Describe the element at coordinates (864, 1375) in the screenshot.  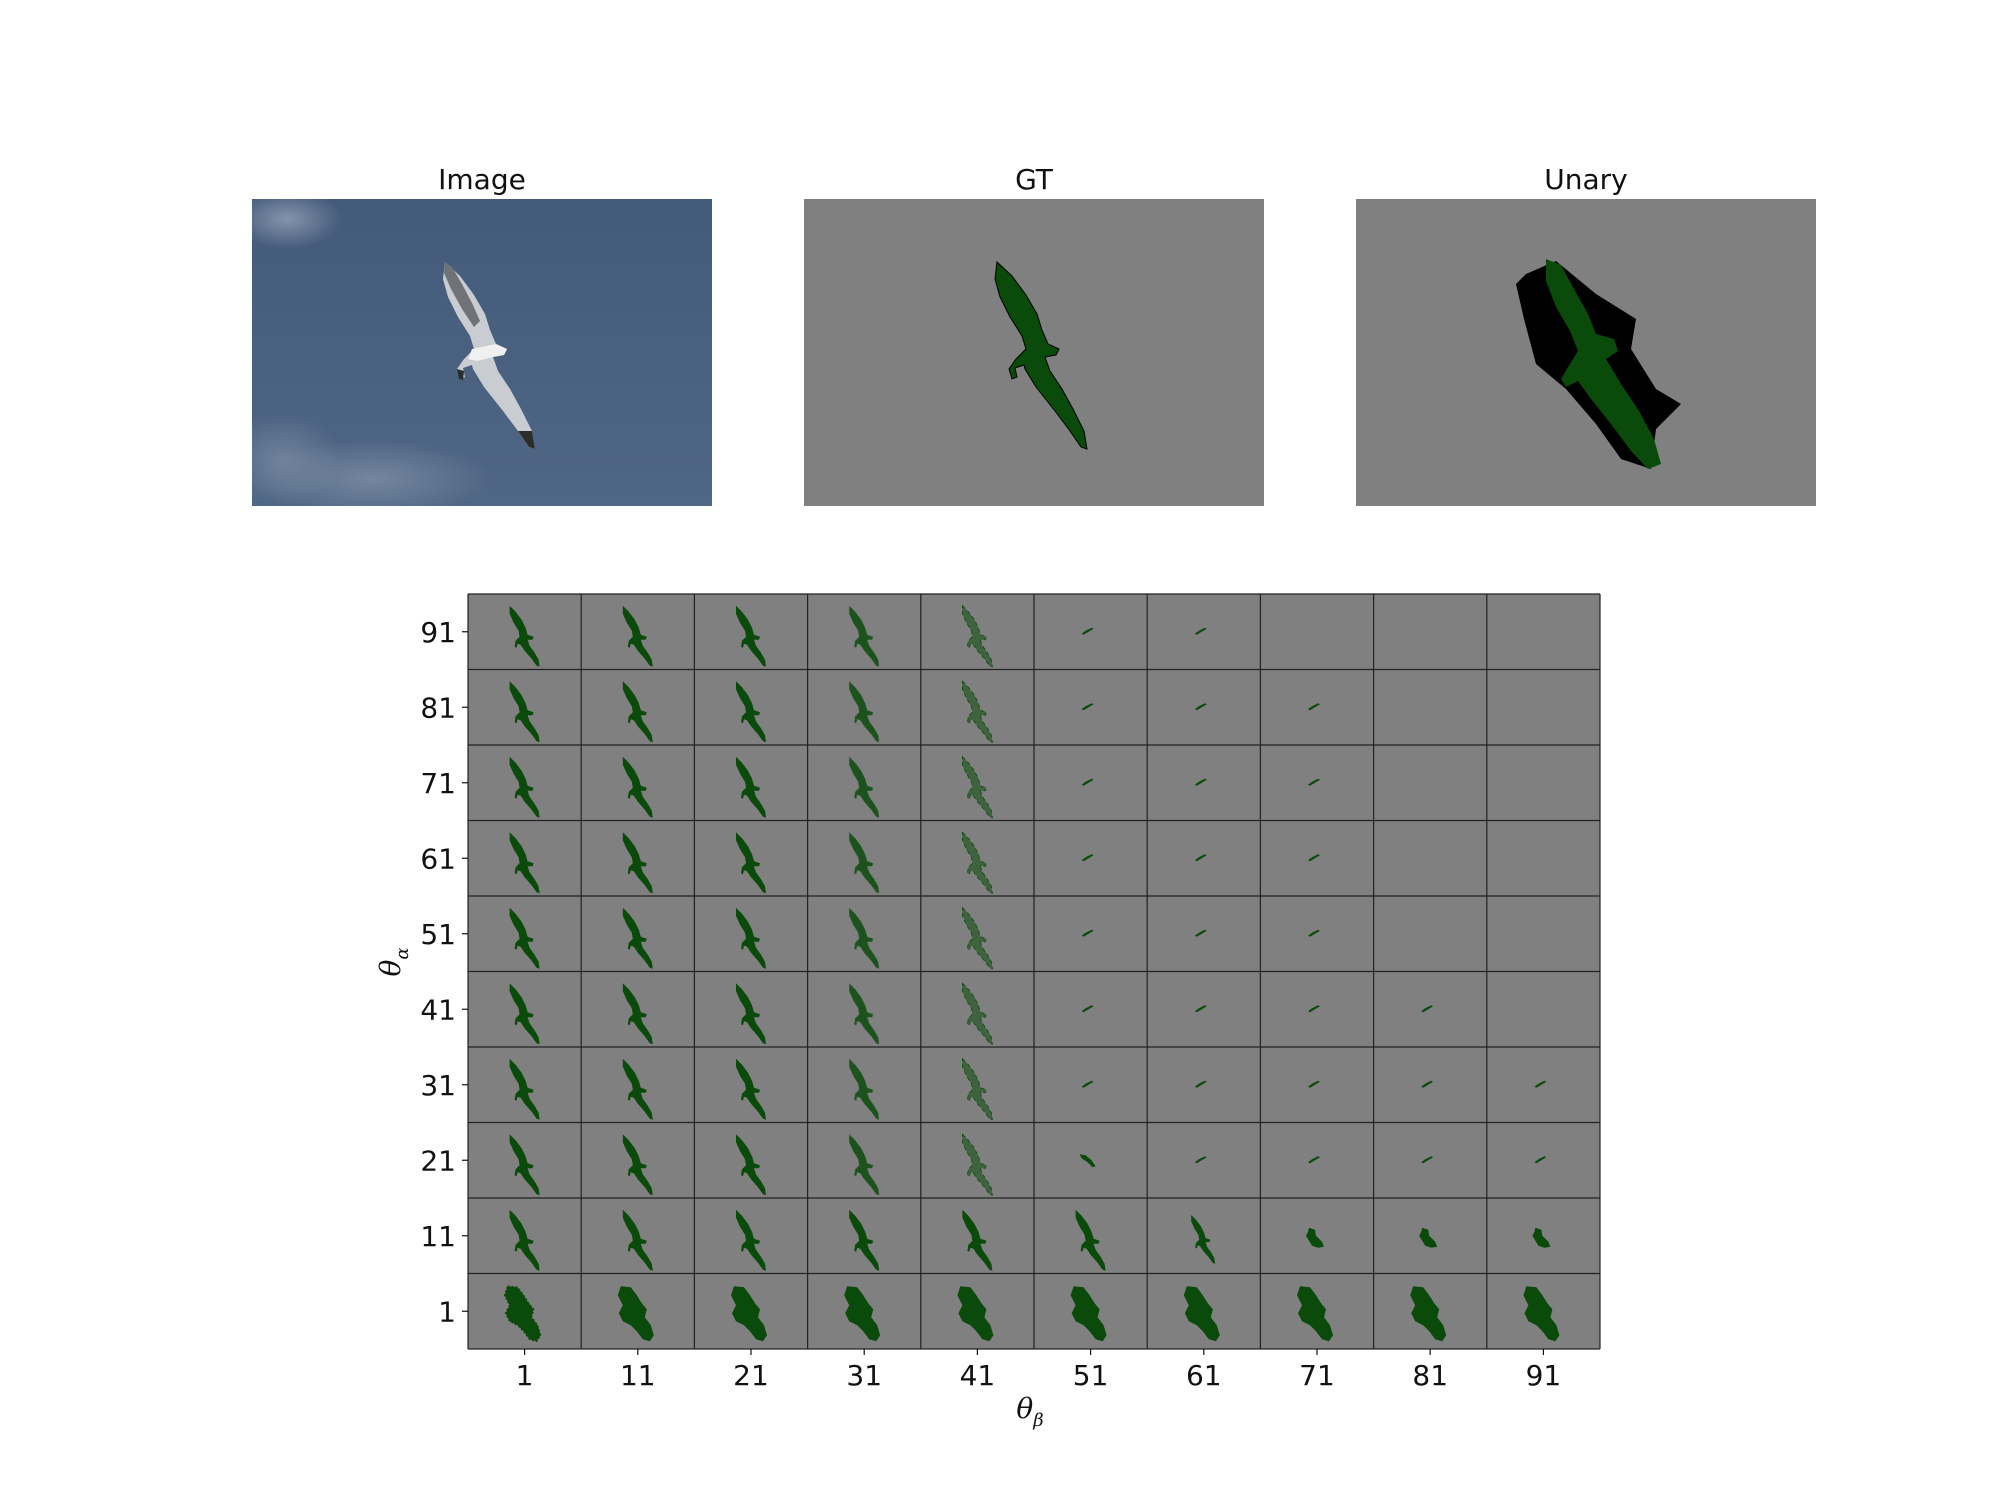
I see `x-tick-label: 31` at that location.